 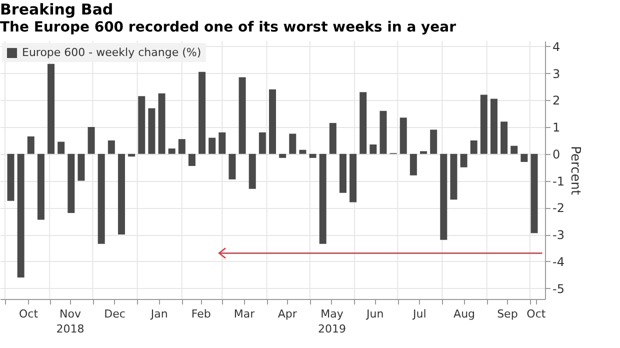 I want to click on y-tick-label: -1, so click(x=558, y=181).